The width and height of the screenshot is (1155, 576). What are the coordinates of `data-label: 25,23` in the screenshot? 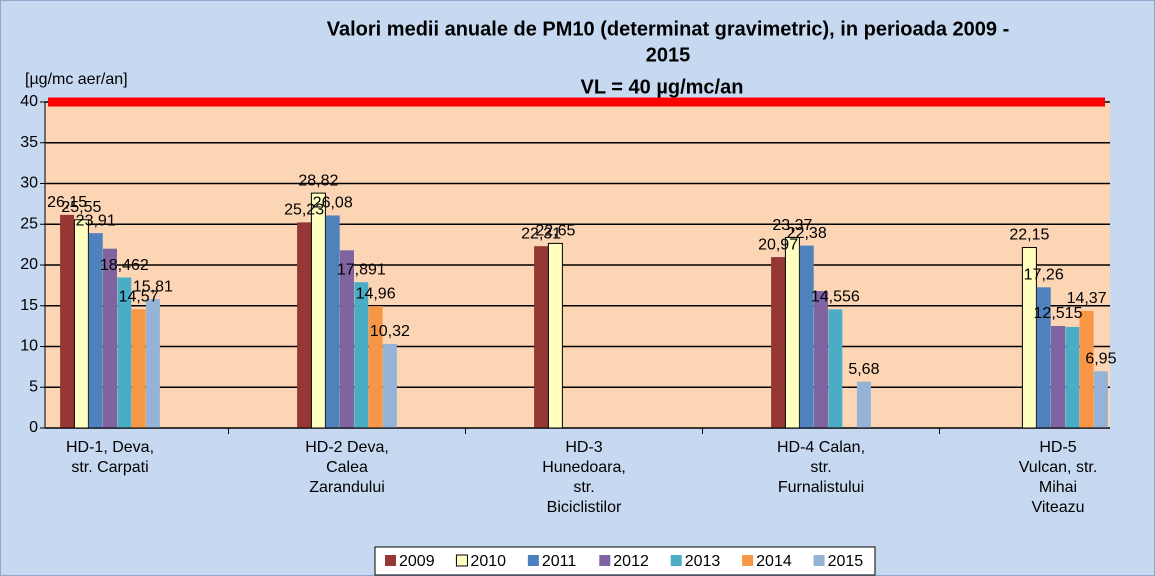 It's located at (304, 210).